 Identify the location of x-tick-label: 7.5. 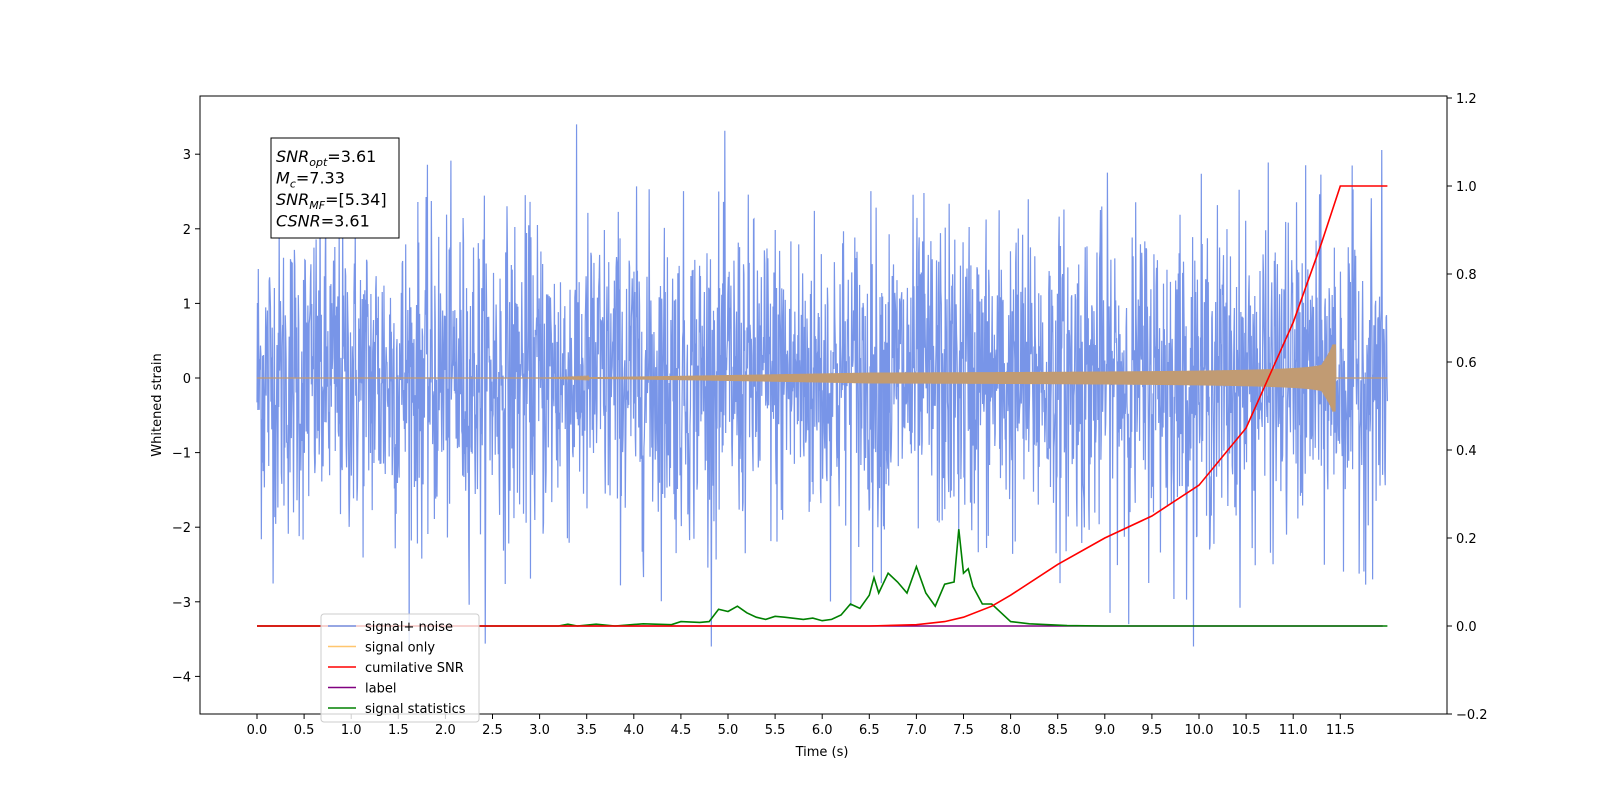
(963, 730).